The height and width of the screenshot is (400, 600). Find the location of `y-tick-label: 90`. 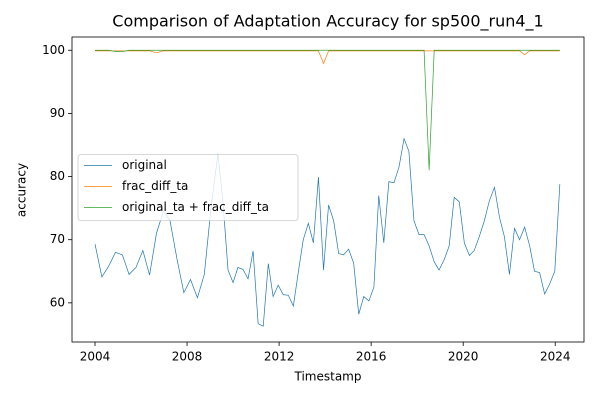

y-tick-label: 90 is located at coordinates (57, 113).